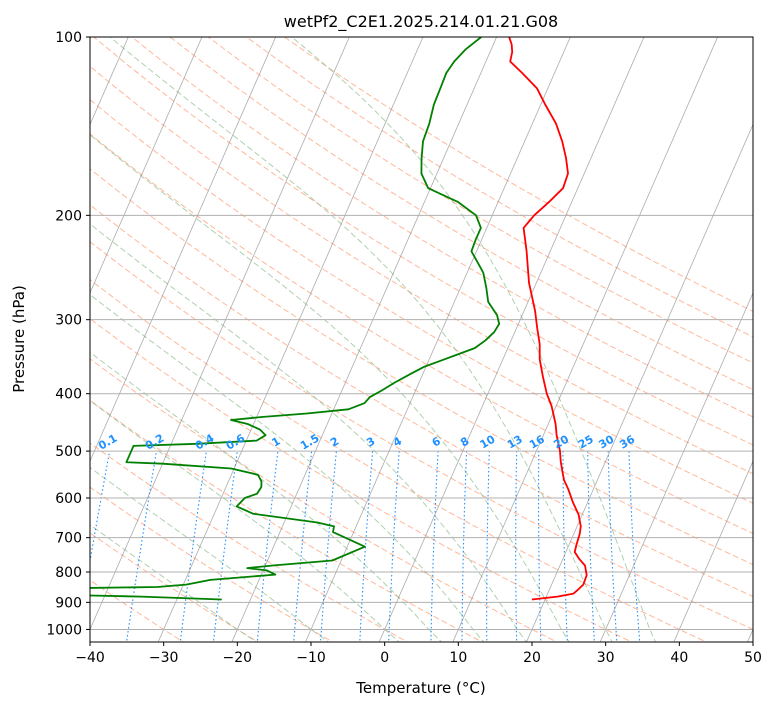 The height and width of the screenshot is (708, 775). I want to click on y-tick-label: 1000, so click(64, 630).